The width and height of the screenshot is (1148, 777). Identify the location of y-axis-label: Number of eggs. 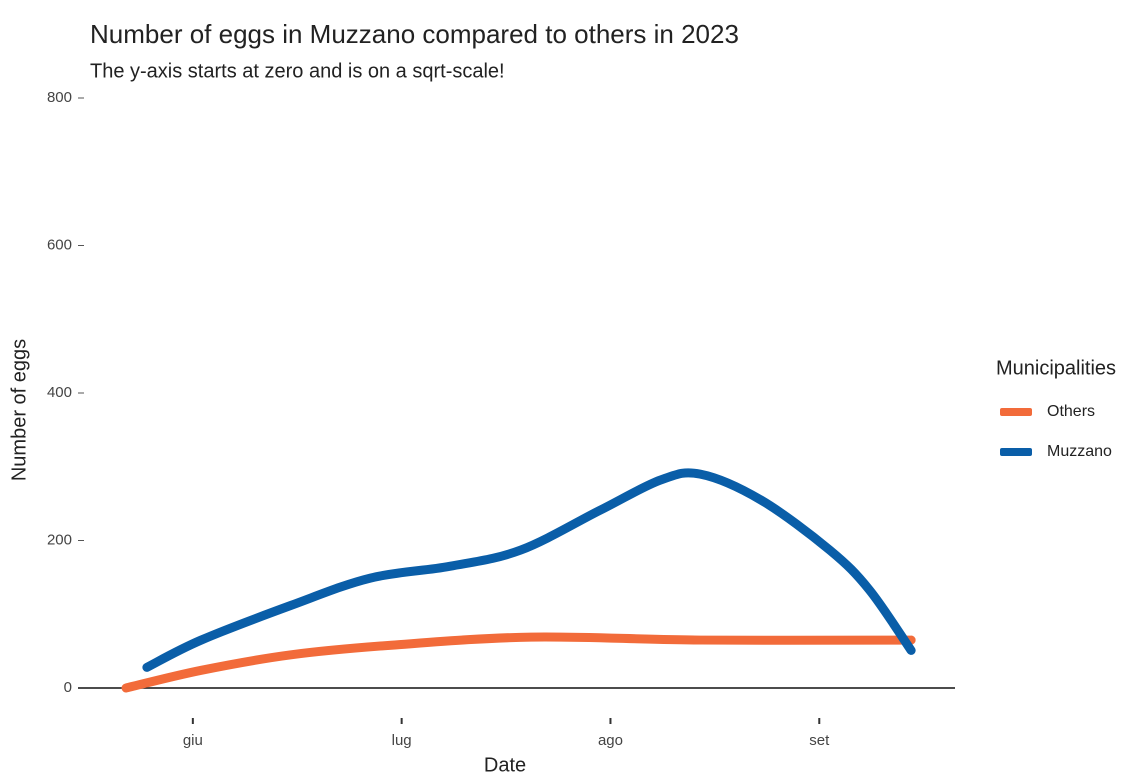
(19, 410).